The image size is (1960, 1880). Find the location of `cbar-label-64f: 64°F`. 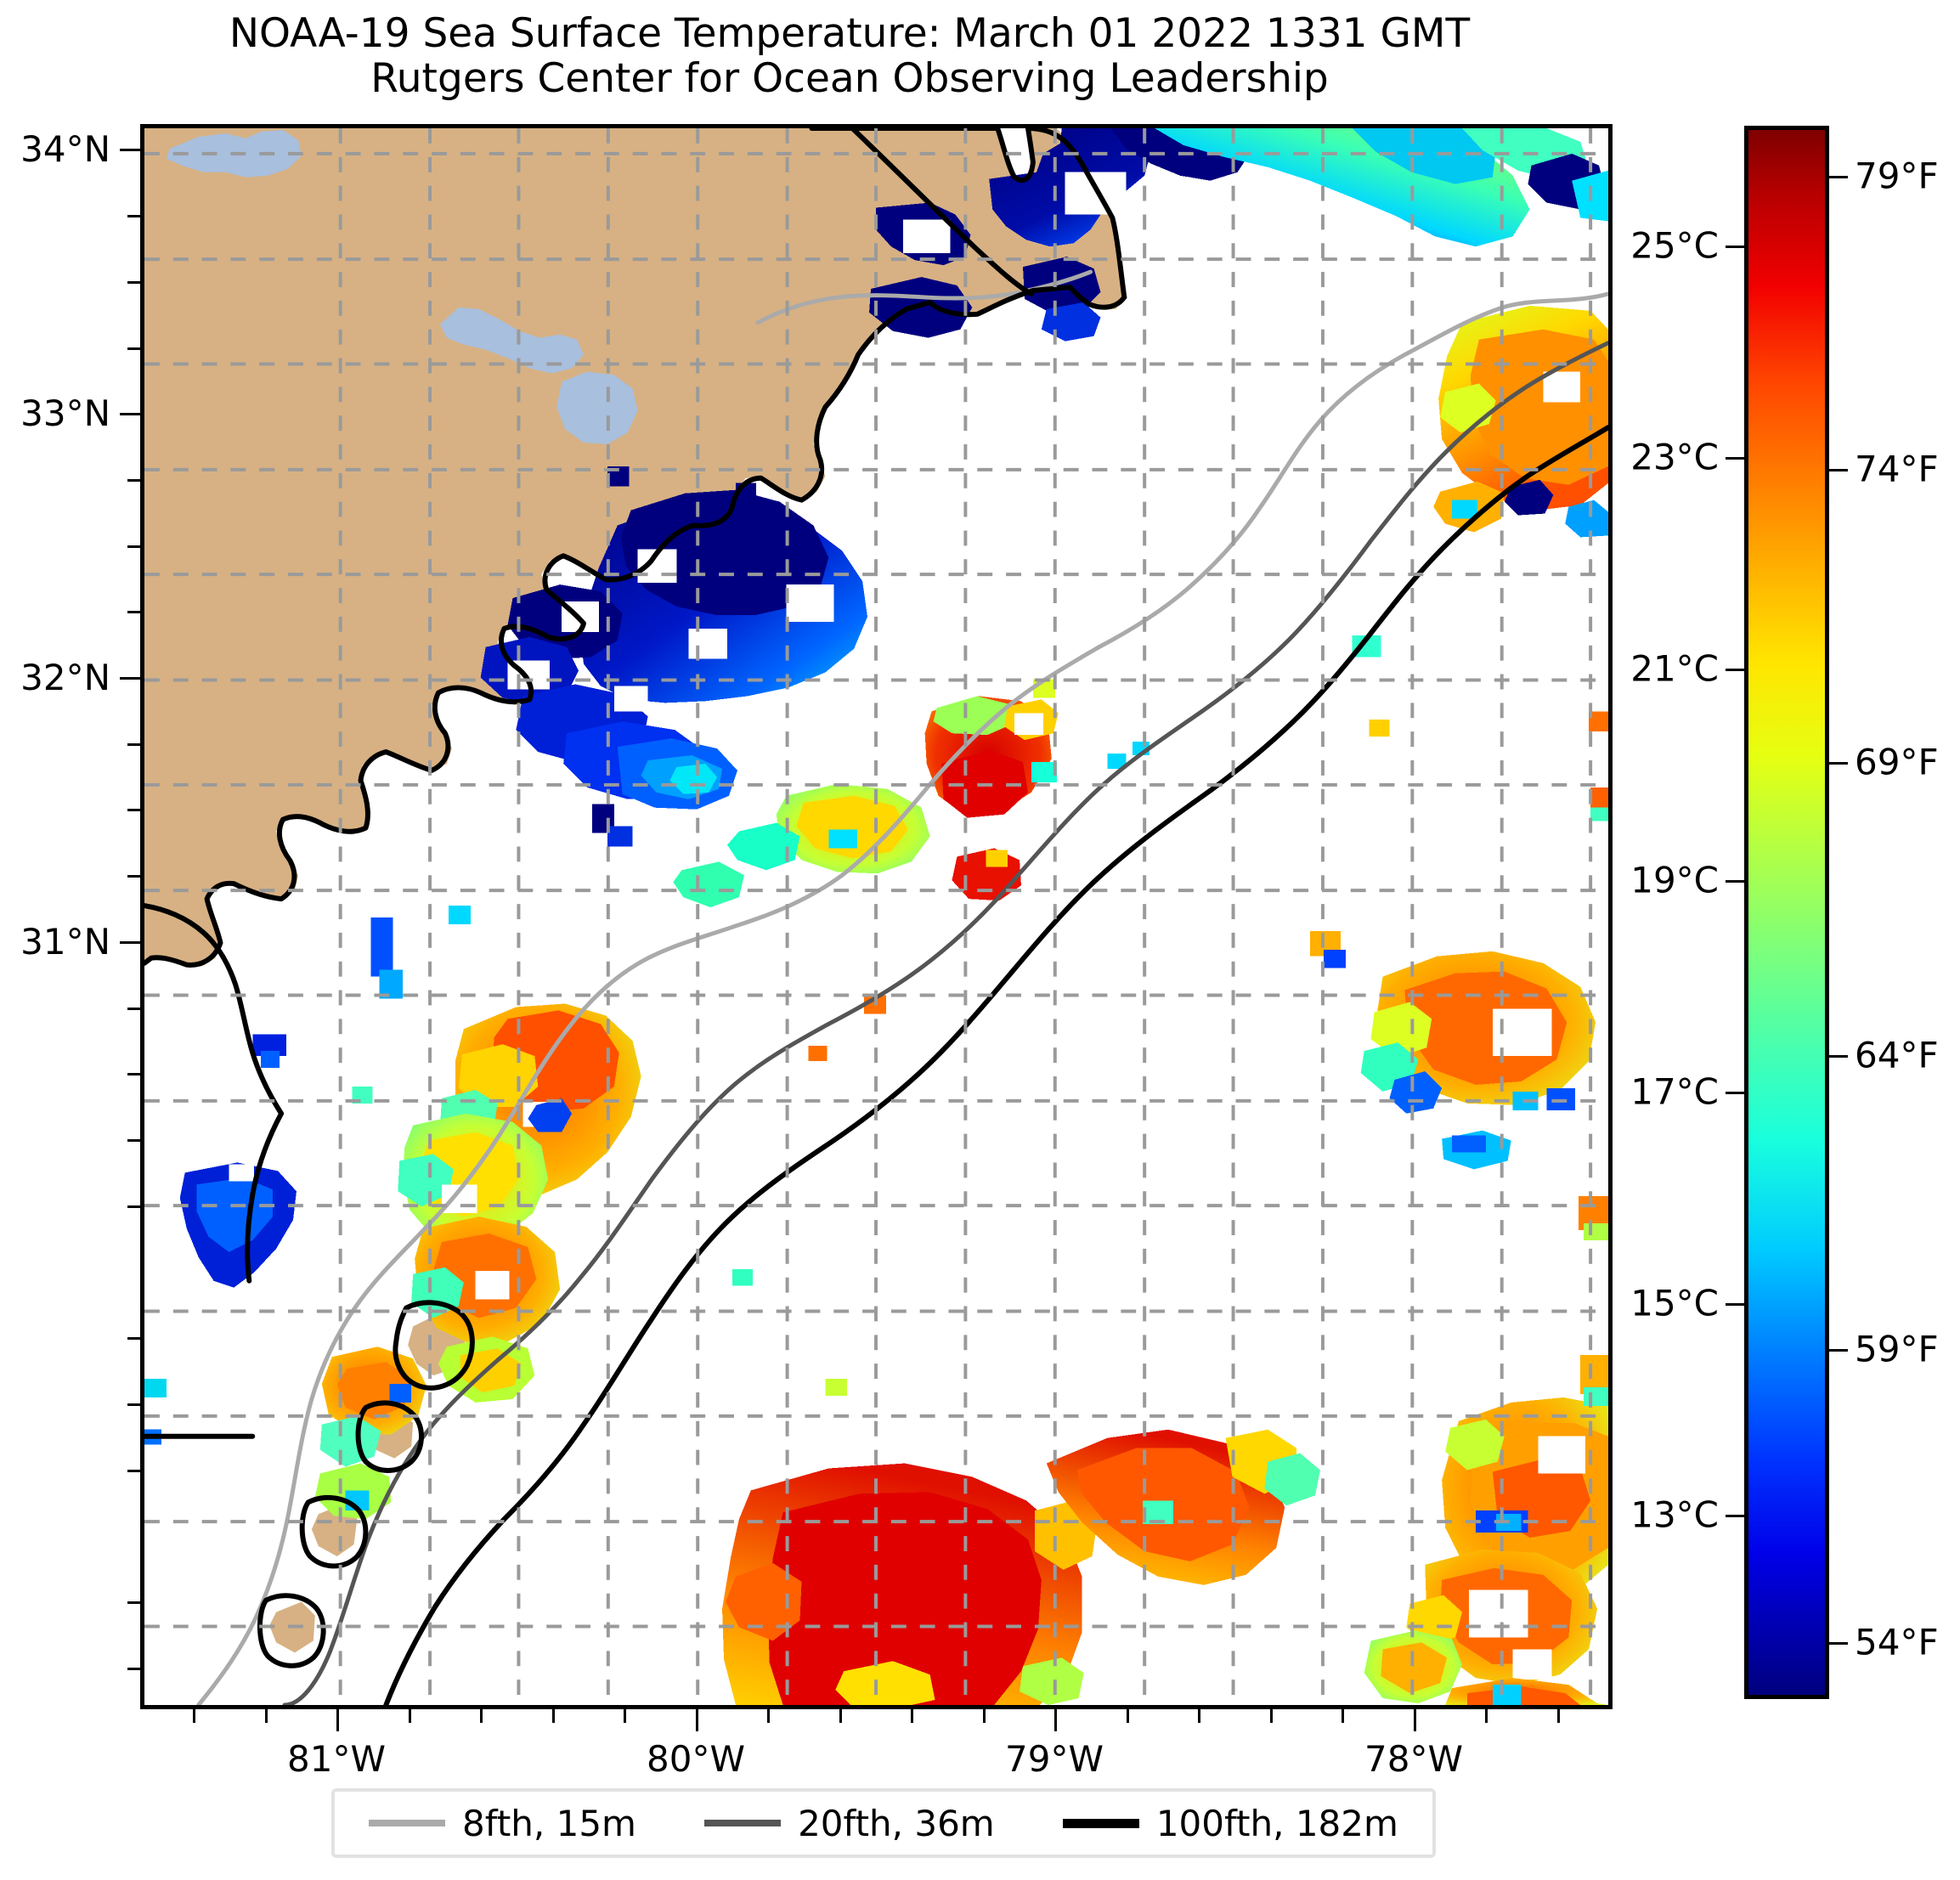

cbar-label-64f: 64°F is located at coordinates (1897, 1055).